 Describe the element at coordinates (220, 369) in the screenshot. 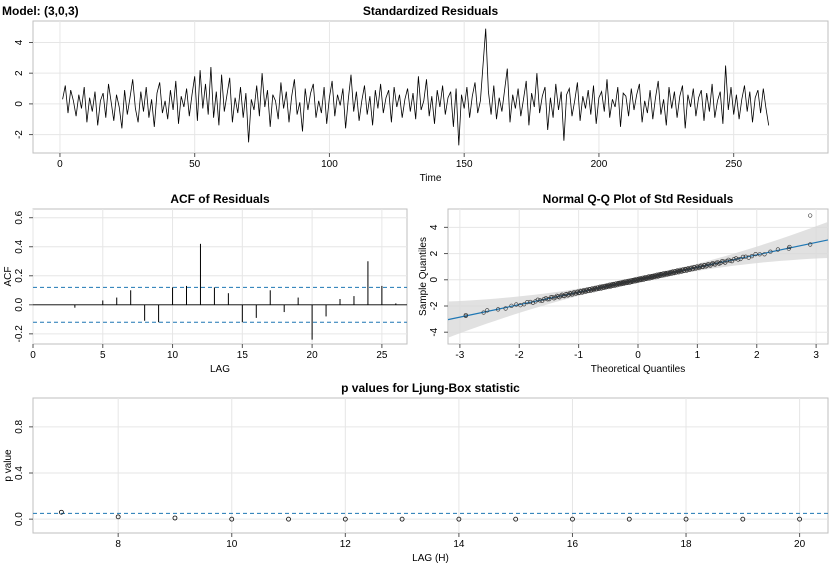

I see `x-axis-label: LAG` at that location.